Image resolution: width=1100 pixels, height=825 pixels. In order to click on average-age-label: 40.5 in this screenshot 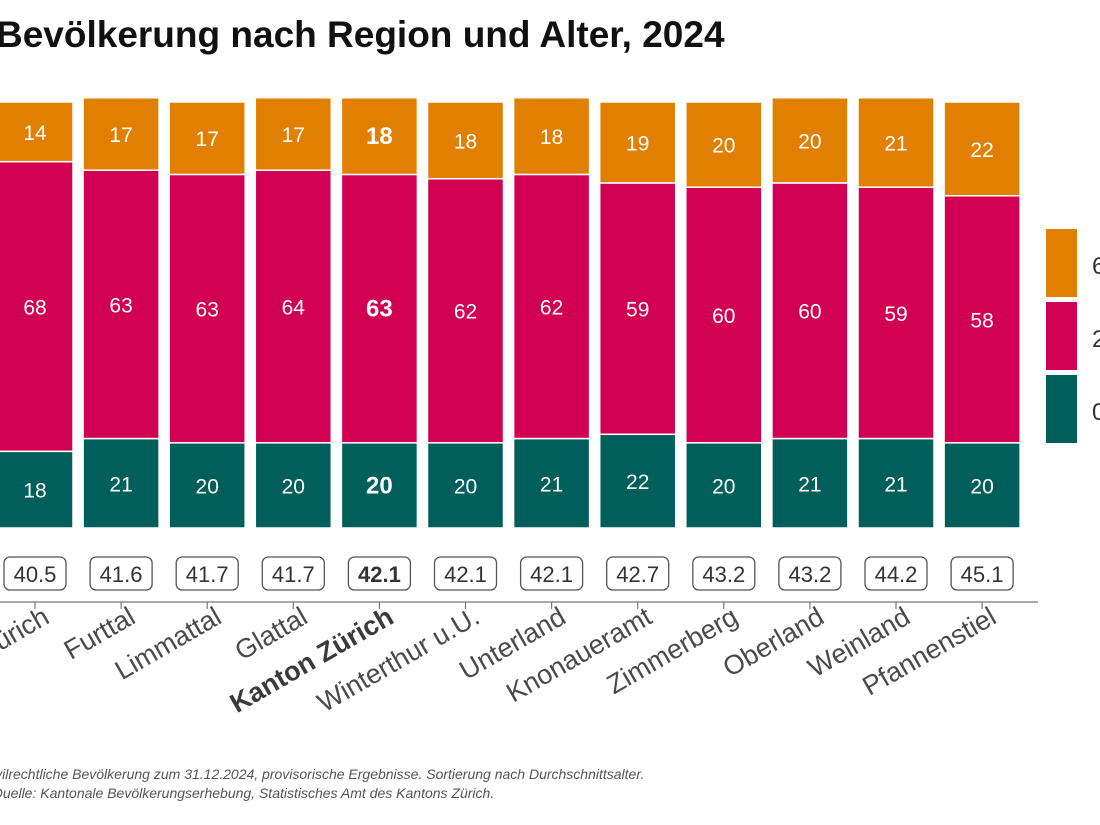, I will do `click(35, 574)`.